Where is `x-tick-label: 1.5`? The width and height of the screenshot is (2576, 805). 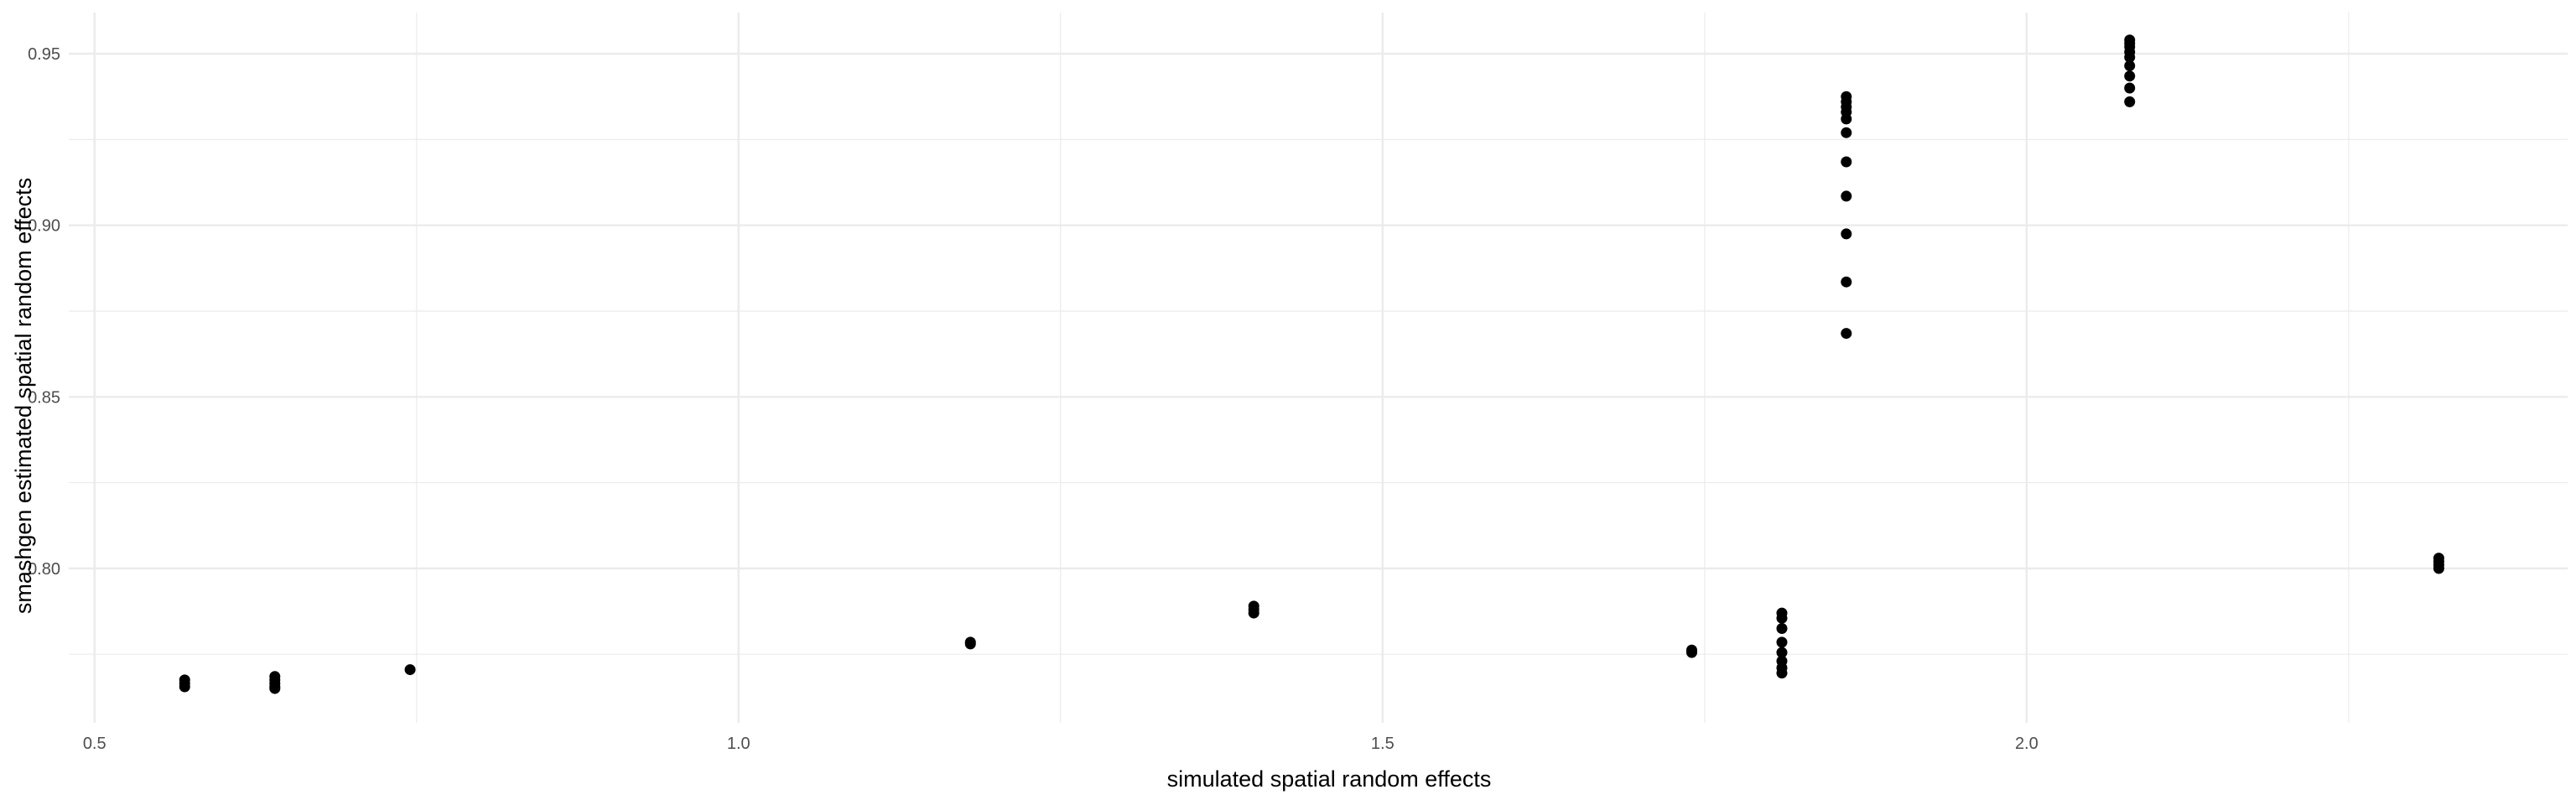
x-tick-label: 1.5 is located at coordinates (1382, 744).